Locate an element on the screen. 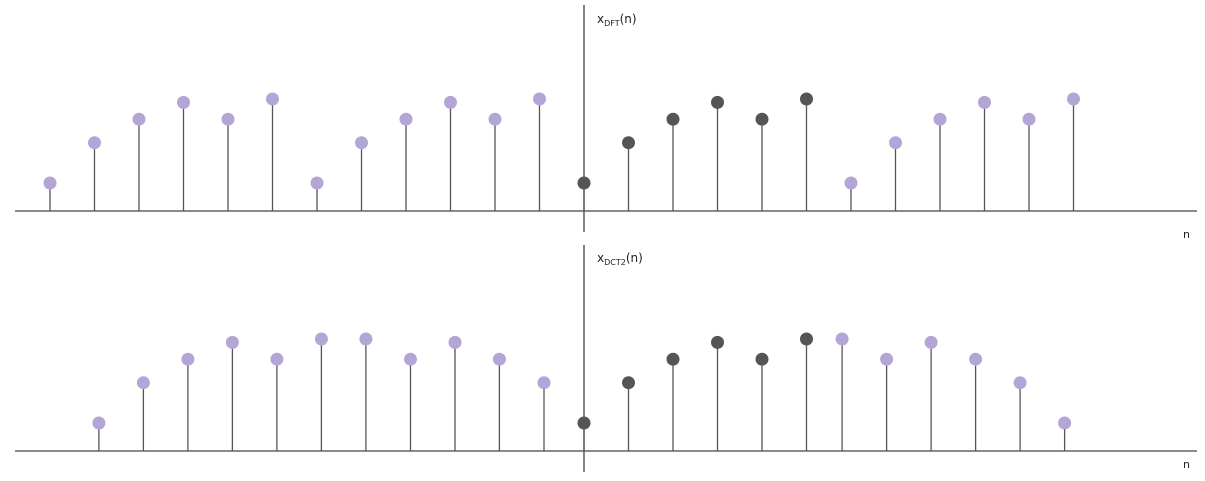 This screenshot has width=1205, height=481. dft-y-axis-label: xDFT(n) is located at coordinates (617, 20).